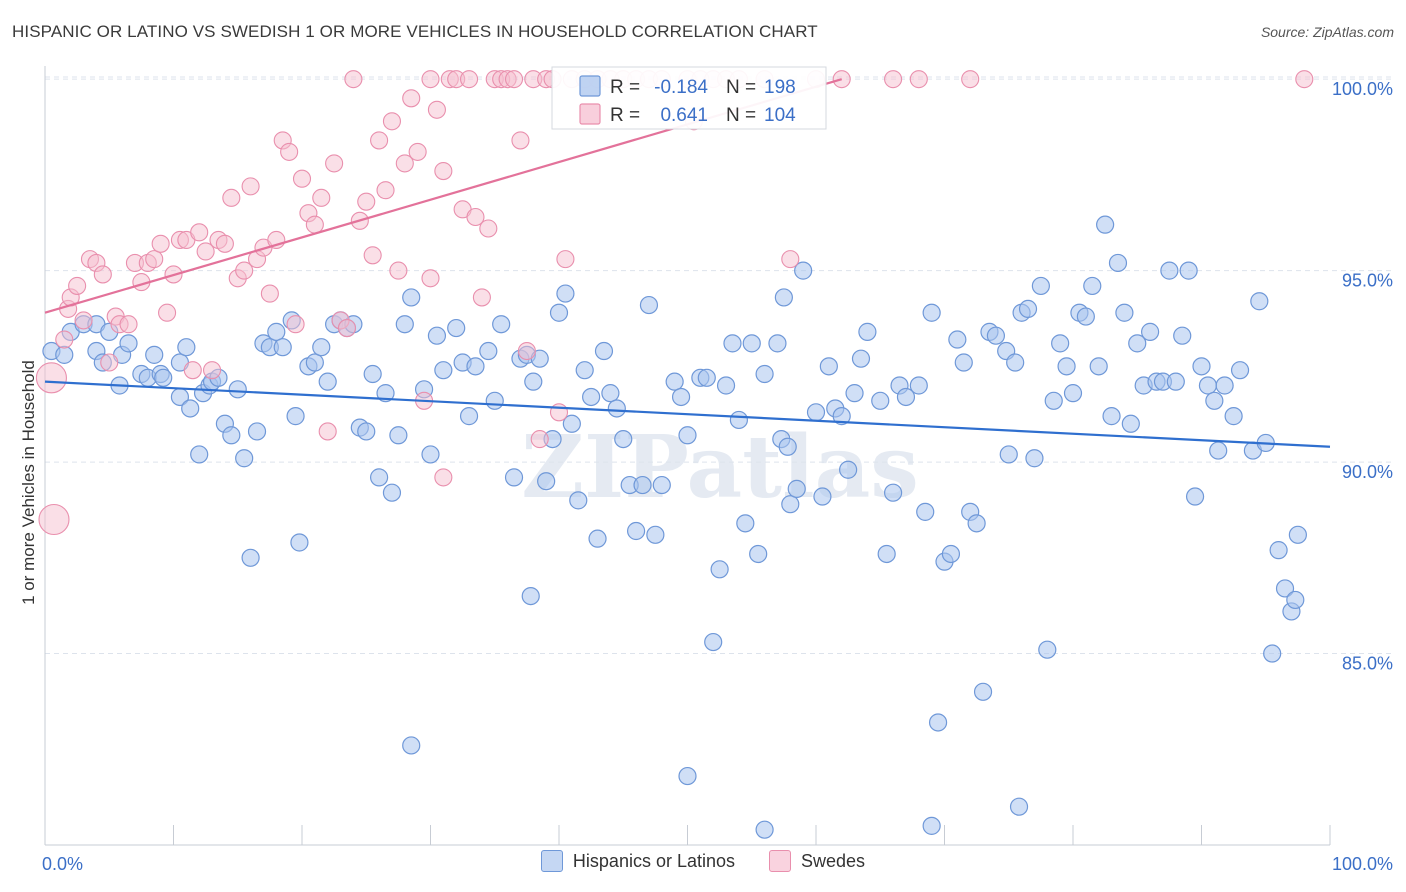 The width and height of the screenshot is (1406, 892). I want to click on stats-legend: R = -0.184 N = 198 R = 0.641 N = 104, so click(689, 98).